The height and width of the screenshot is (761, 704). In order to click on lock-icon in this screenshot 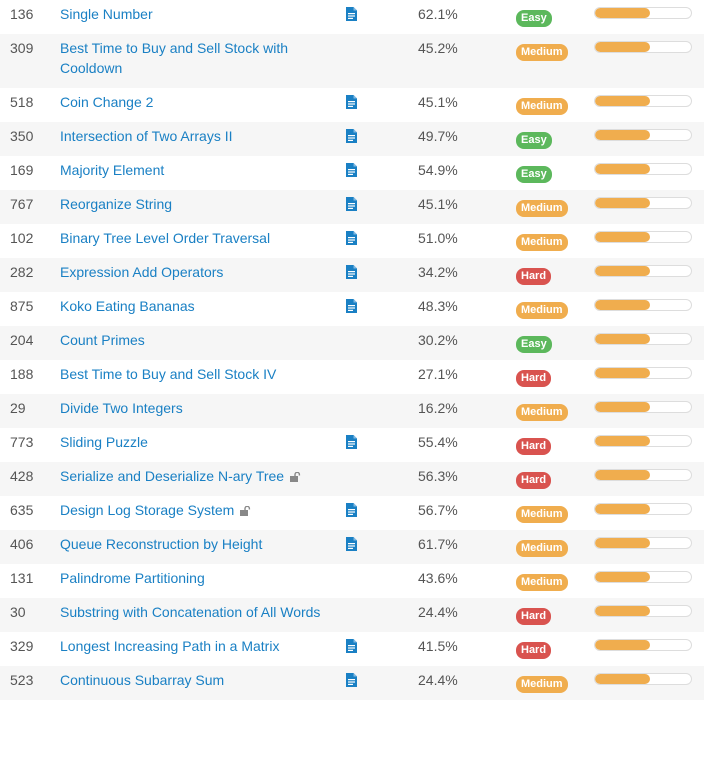, I will do `click(245, 511)`.